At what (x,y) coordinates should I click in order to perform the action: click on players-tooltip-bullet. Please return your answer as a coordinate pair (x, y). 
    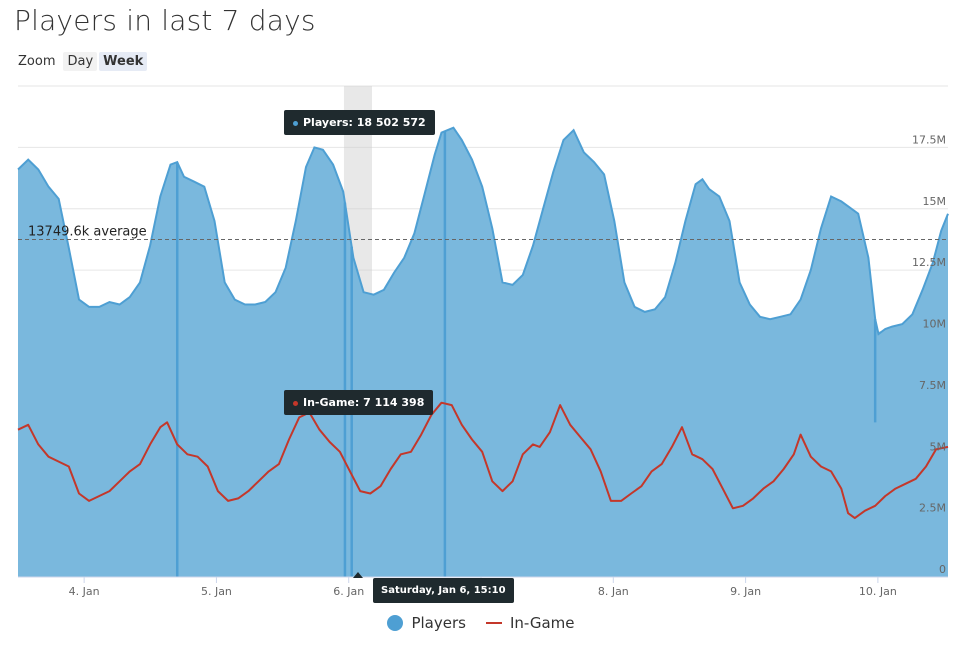
    Looking at the image, I should click on (295, 123).